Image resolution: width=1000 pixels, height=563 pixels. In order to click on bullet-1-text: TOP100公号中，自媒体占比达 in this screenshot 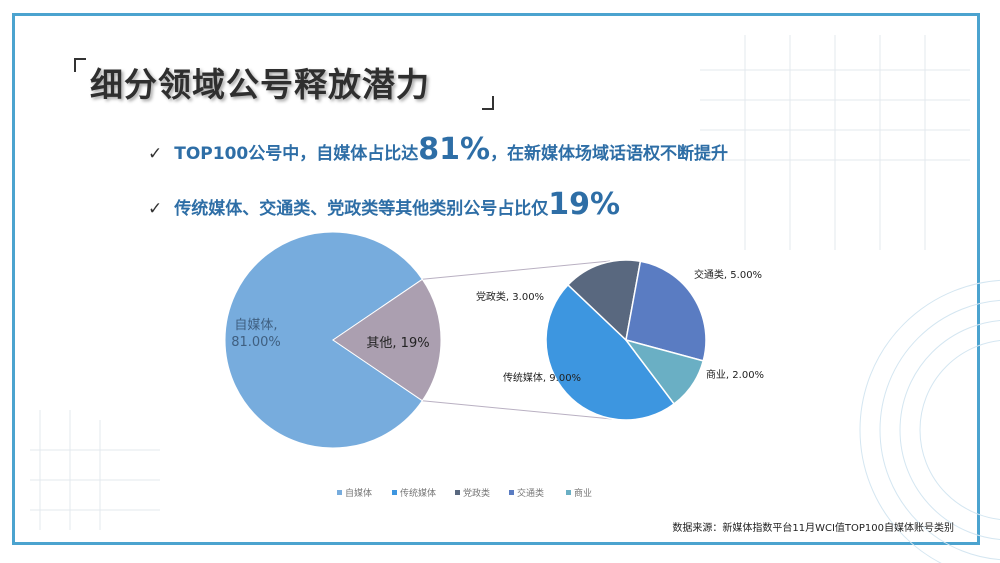, I will do `click(296, 154)`.